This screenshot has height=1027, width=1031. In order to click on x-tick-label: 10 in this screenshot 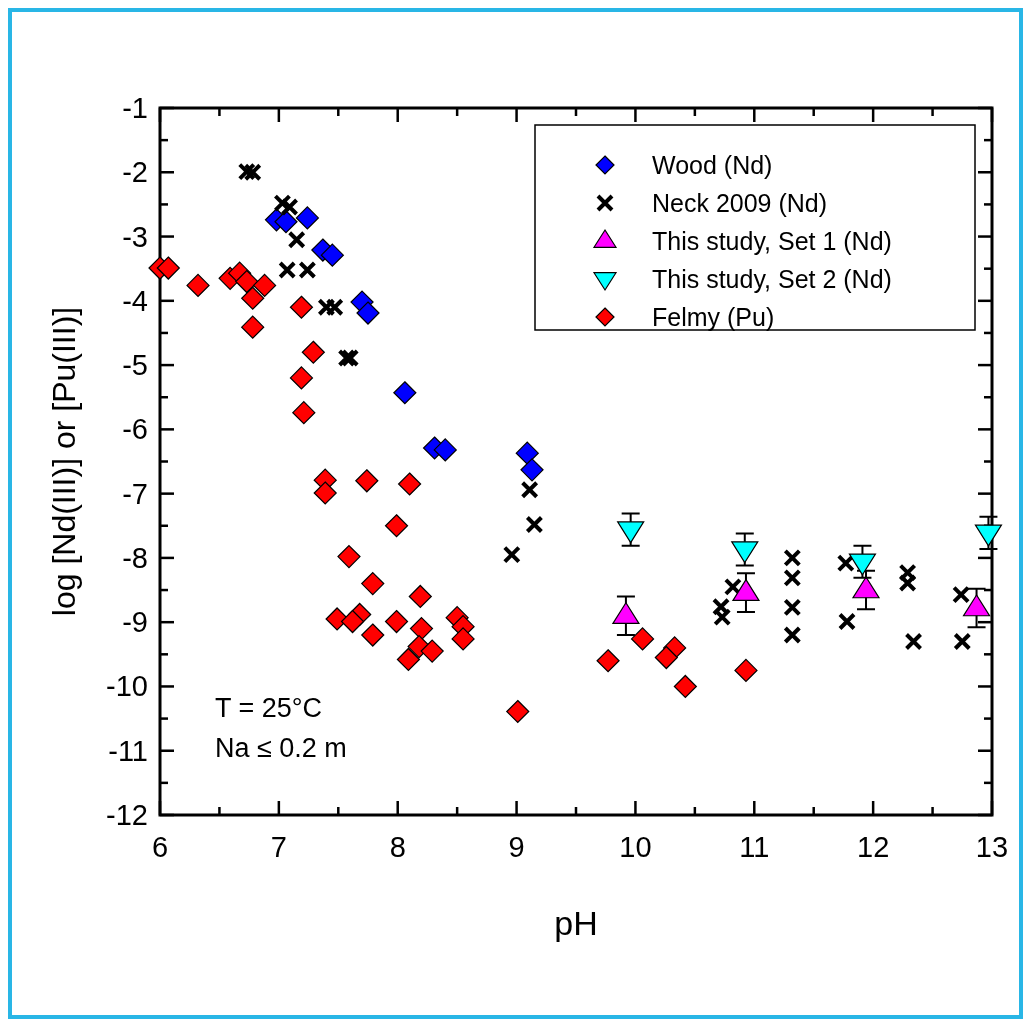, I will do `click(635, 847)`.